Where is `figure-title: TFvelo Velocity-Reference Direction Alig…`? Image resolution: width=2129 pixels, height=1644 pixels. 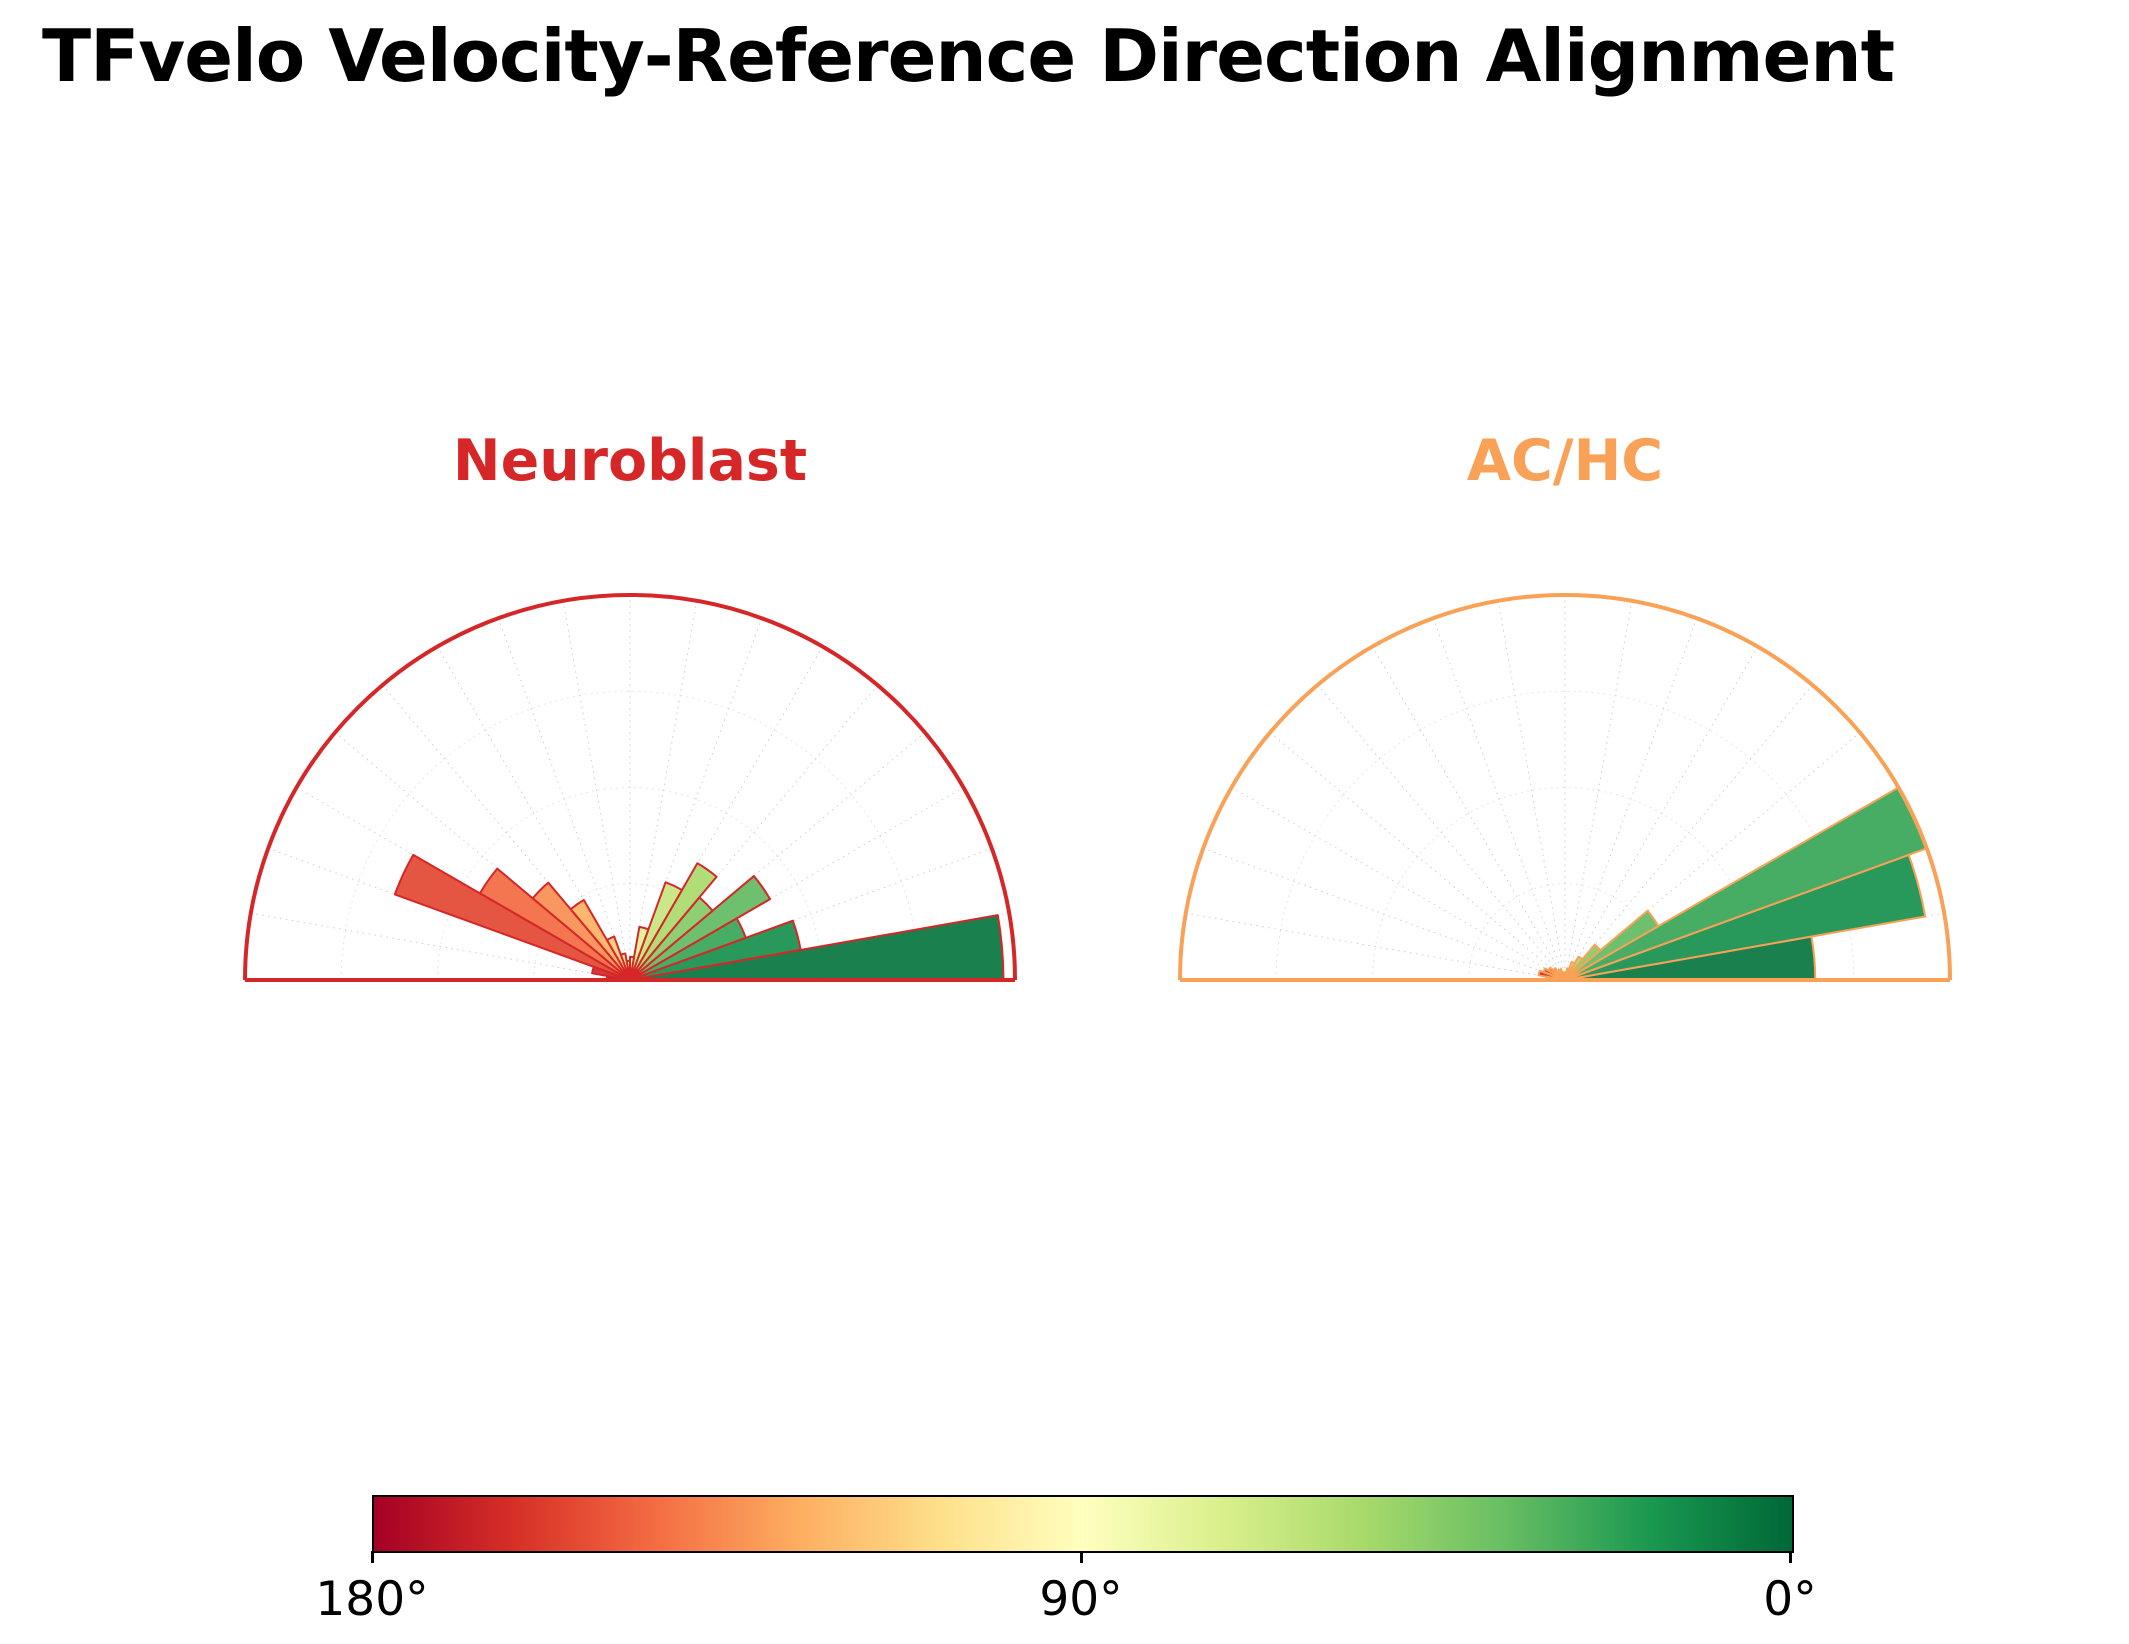 figure-title: TFvelo Velocity-Reference Direction Alig… is located at coordinates (968, 56).